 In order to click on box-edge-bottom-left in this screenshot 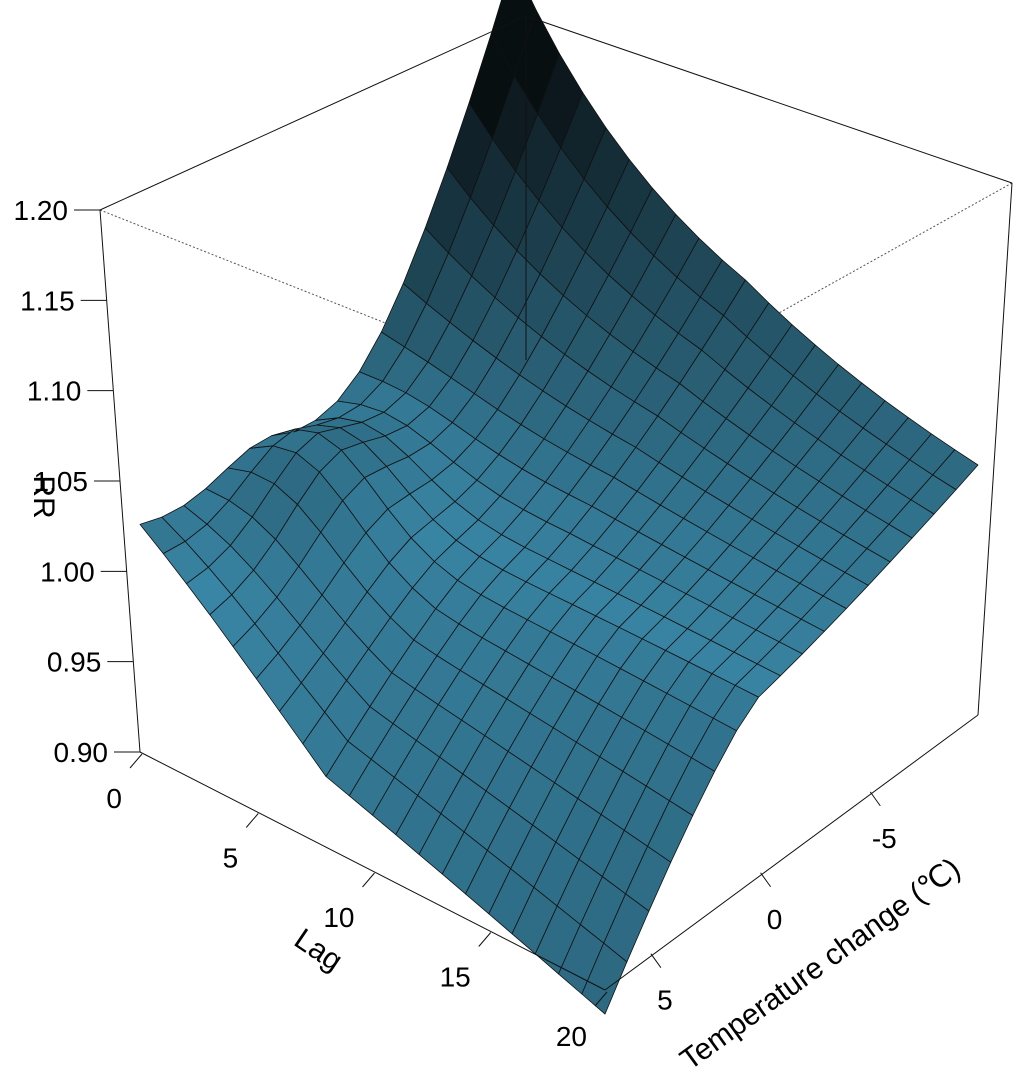, I will do `click(372, 871)`.